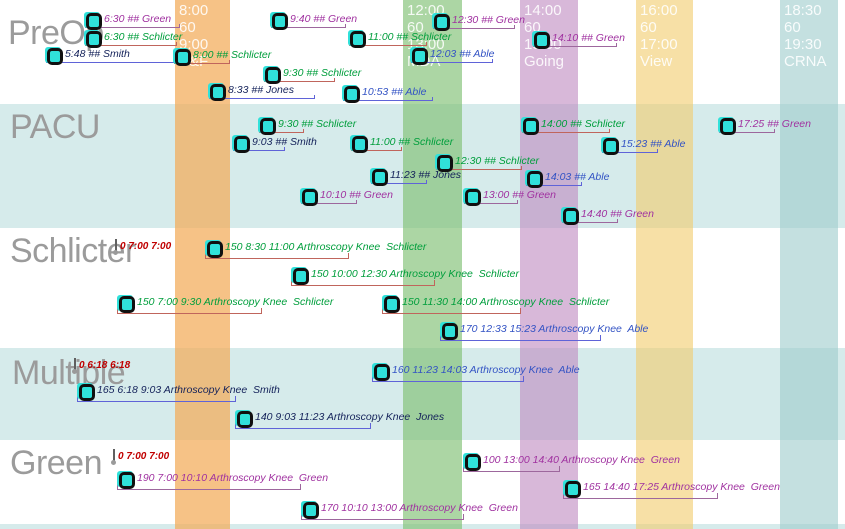 This screenshot has width=845, height=529. What do you see at coordinates (394, 92) in the screenshot?
I see `stage-event-label: 10:53 ## Able` at bounding box center [394, 92].